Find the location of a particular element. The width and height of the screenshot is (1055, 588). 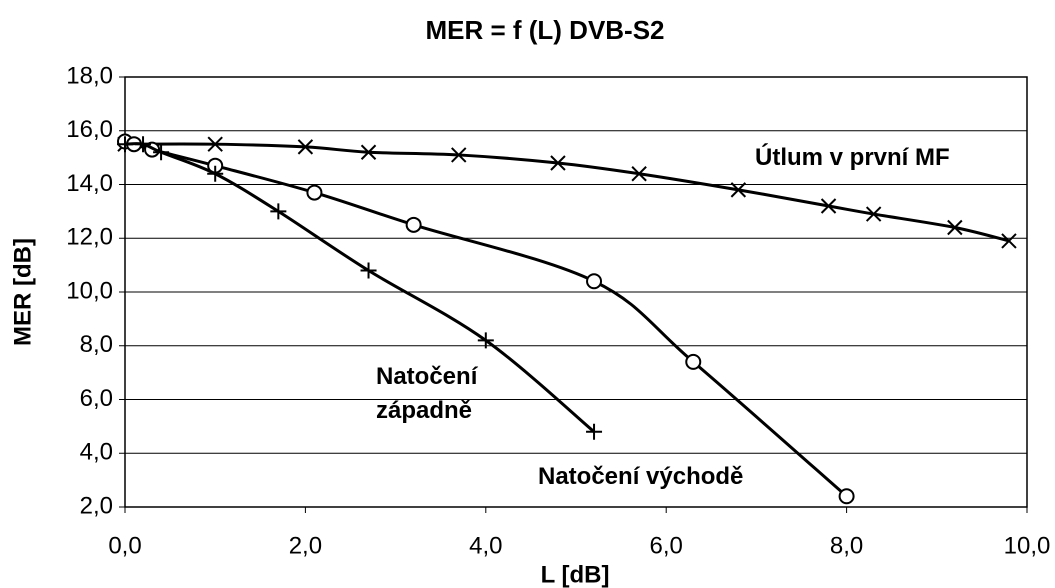

x-axis-label: L [dB] is located at coordinates (575, 574).